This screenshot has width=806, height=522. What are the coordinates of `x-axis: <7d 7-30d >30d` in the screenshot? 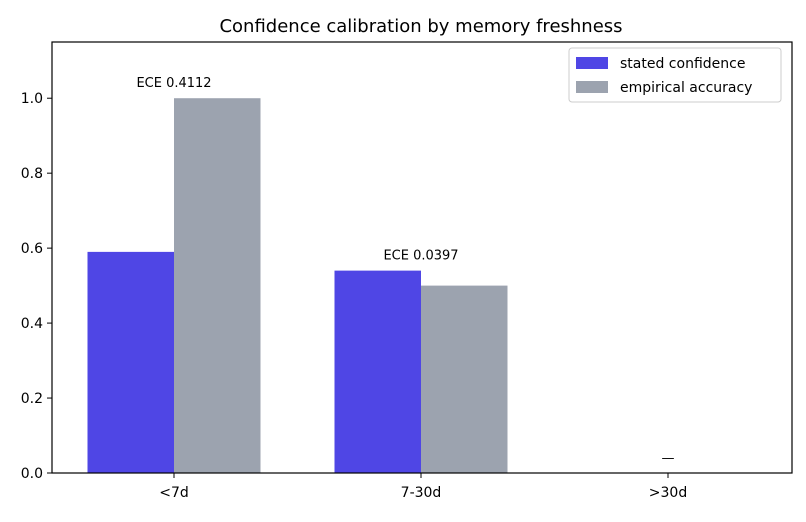 It's located at (423, 487).